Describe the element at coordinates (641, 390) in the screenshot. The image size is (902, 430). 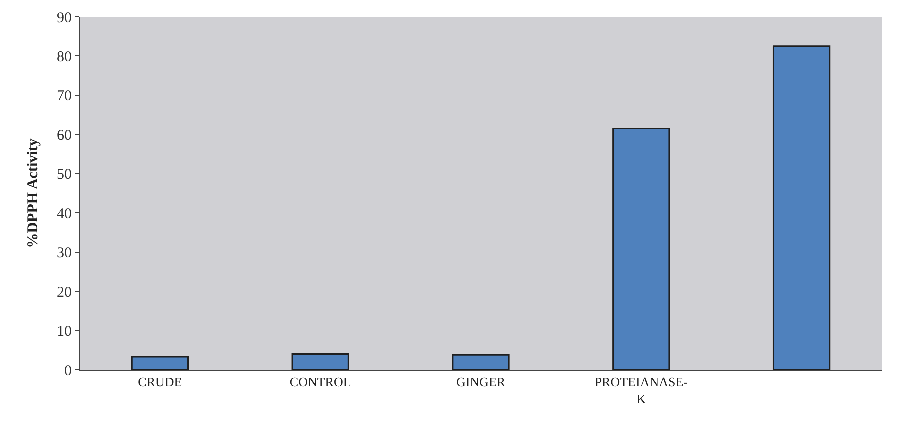
I see `x-tick-label: PROTEIANASE-K` at that location.